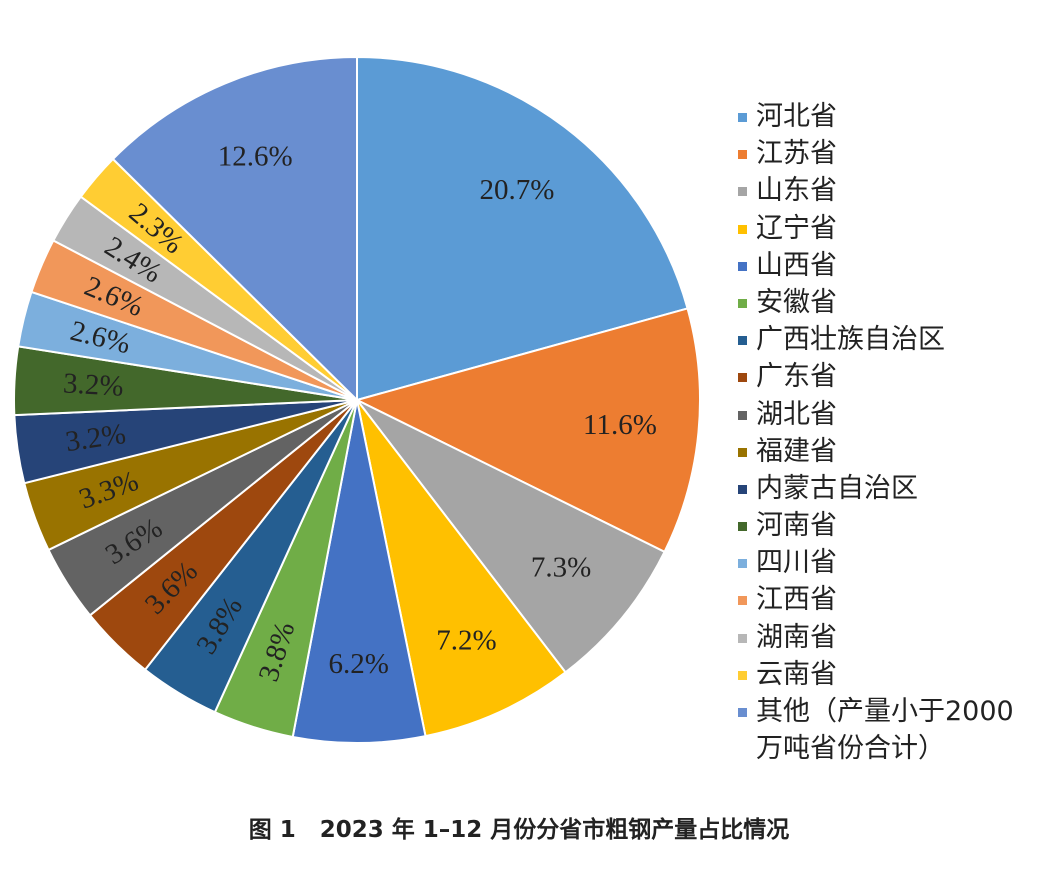 This screenshot has height=871, width=1038. Describe the element at coordinates (885, 730) in the screenshot. I see `legend-label-16: 其他（产量小于2000 万吨省份合计）` at that location.